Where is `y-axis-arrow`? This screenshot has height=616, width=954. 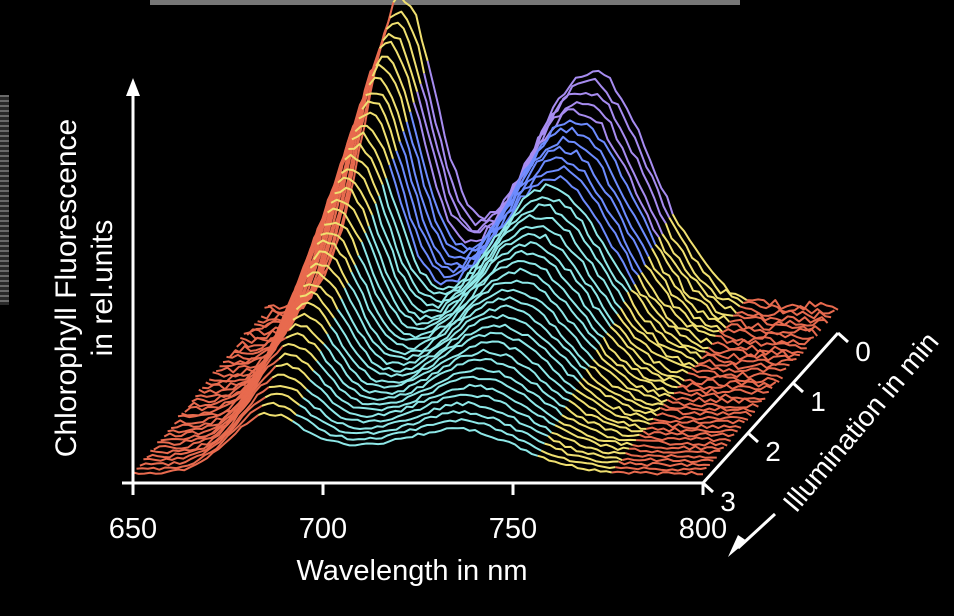 y-axis-arrow is located at coordinates (133, 87).